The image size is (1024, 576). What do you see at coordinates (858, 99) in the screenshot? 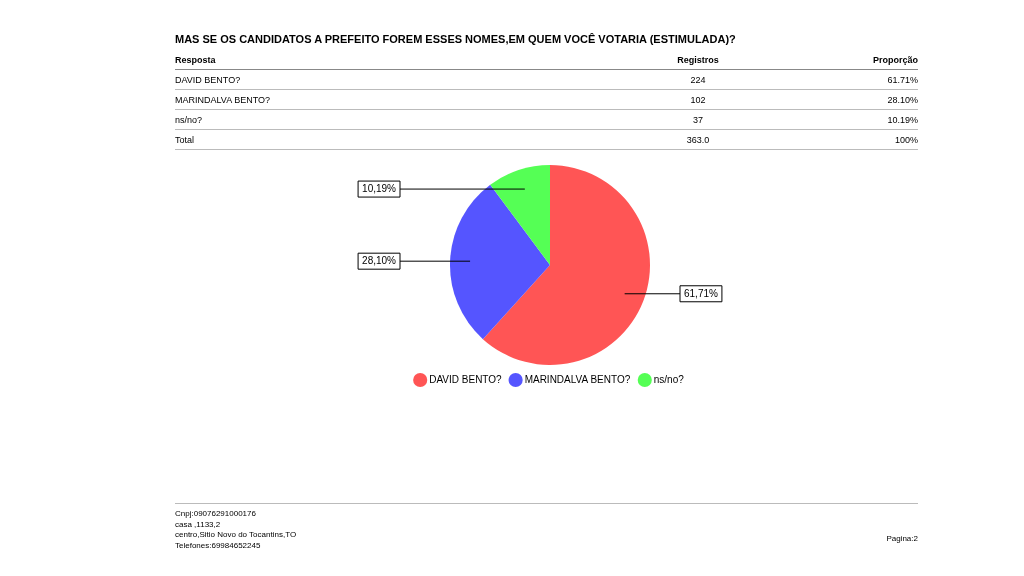
I see `text: 28.10%` at bounding box center [858, 99].